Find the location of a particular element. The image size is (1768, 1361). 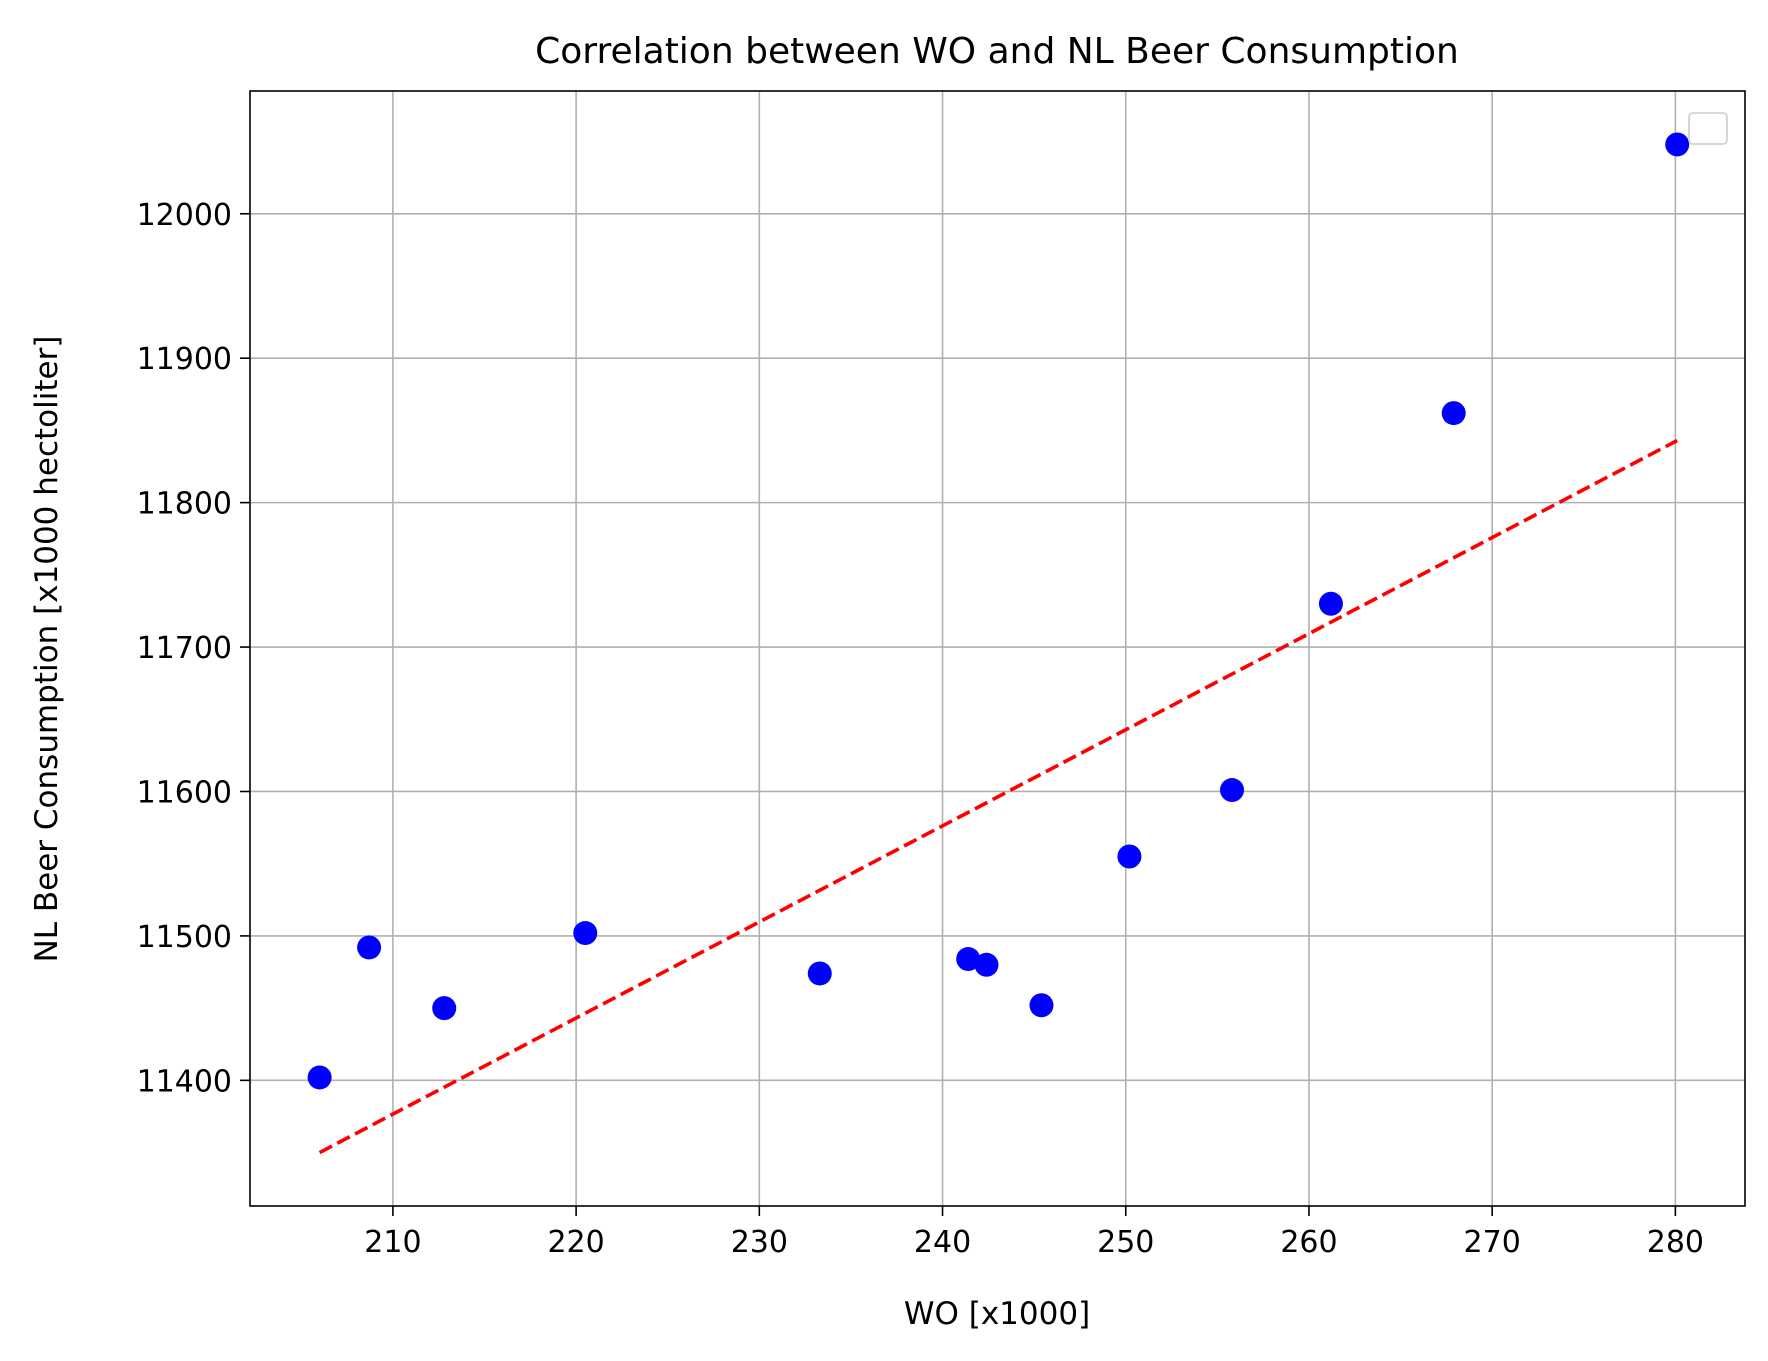

x-tick-label: 260 is located at coordinates (1308, 1242).